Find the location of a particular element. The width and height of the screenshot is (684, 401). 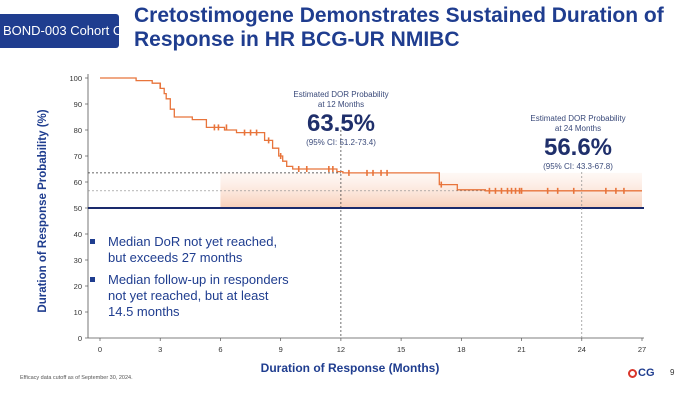

bullet-text: Median DoR not yet reached, is located at coordinates (193, 241).